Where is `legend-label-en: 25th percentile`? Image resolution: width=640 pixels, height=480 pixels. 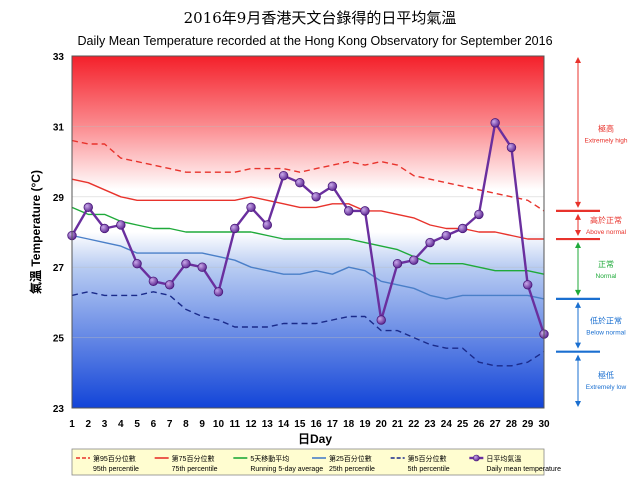
legend-label-en: 25th percentile is located at coordinates (352, 469).